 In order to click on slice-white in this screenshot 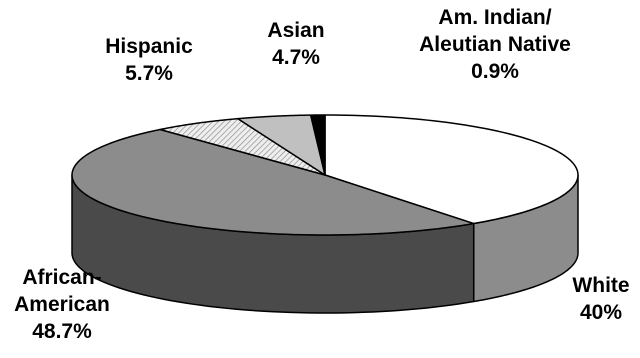, I will do `click(451, 169)`.